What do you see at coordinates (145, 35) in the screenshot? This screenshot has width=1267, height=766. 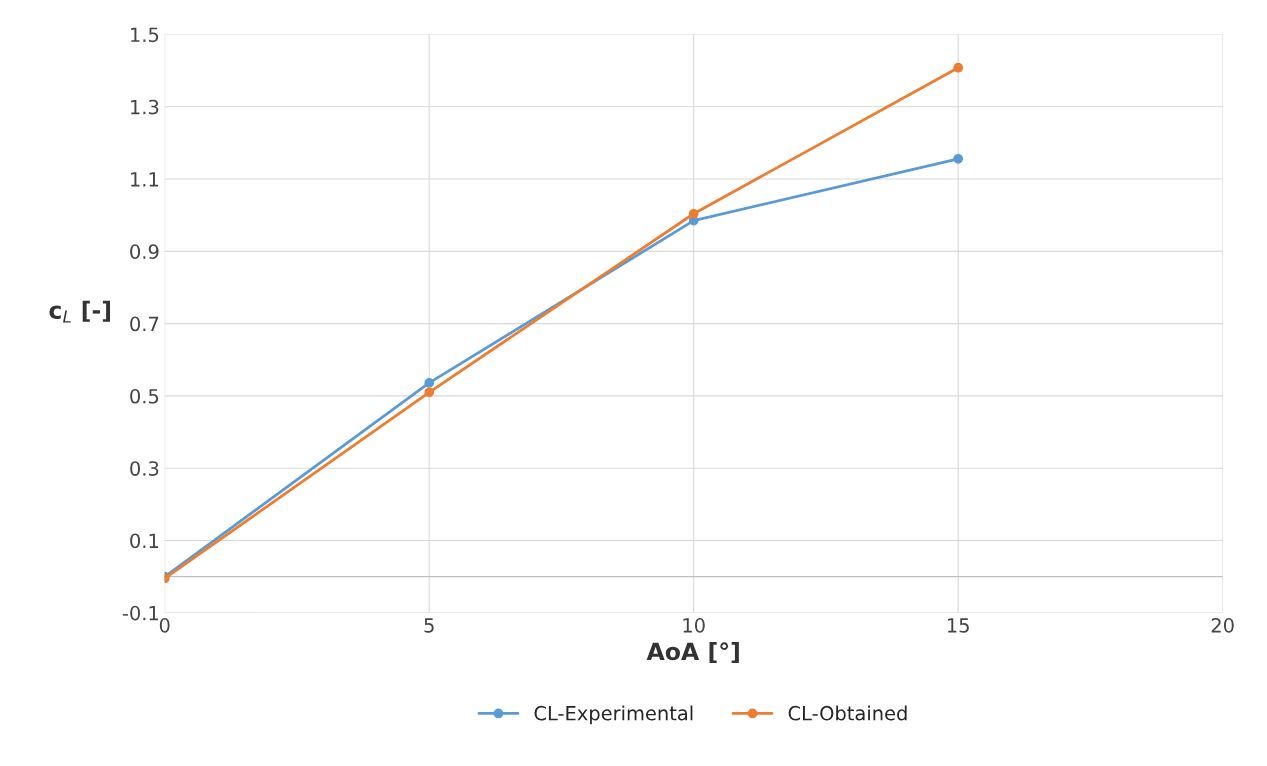 I see `y-tick-label: 1.5` at bounding box center [145, 35].